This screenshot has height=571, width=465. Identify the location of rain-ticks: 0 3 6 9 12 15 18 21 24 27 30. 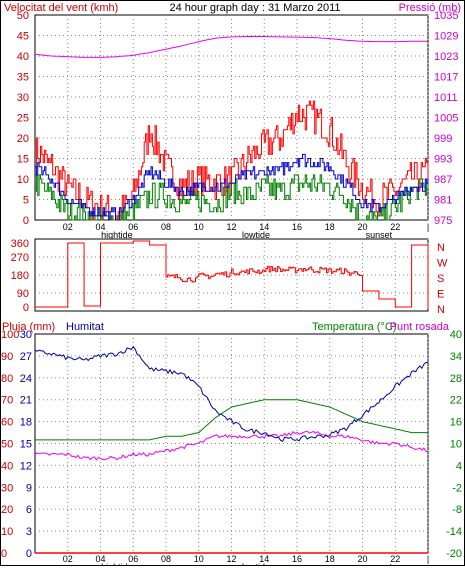
(26, 444).